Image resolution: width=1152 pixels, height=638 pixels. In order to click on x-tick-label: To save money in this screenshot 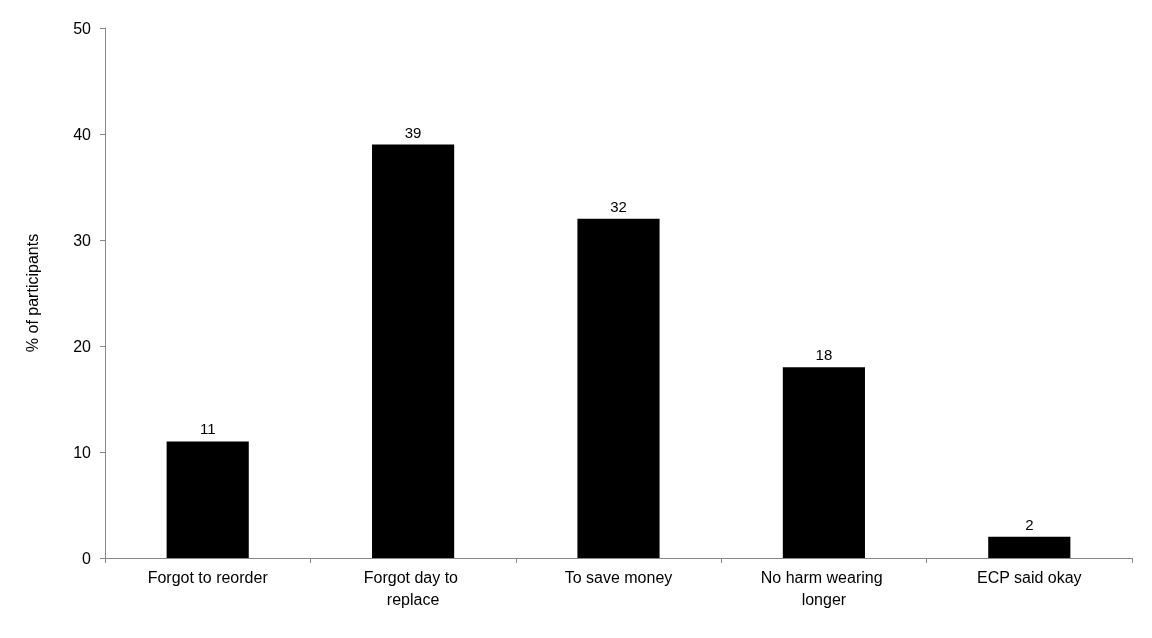, I will do `click(618, 577)`.